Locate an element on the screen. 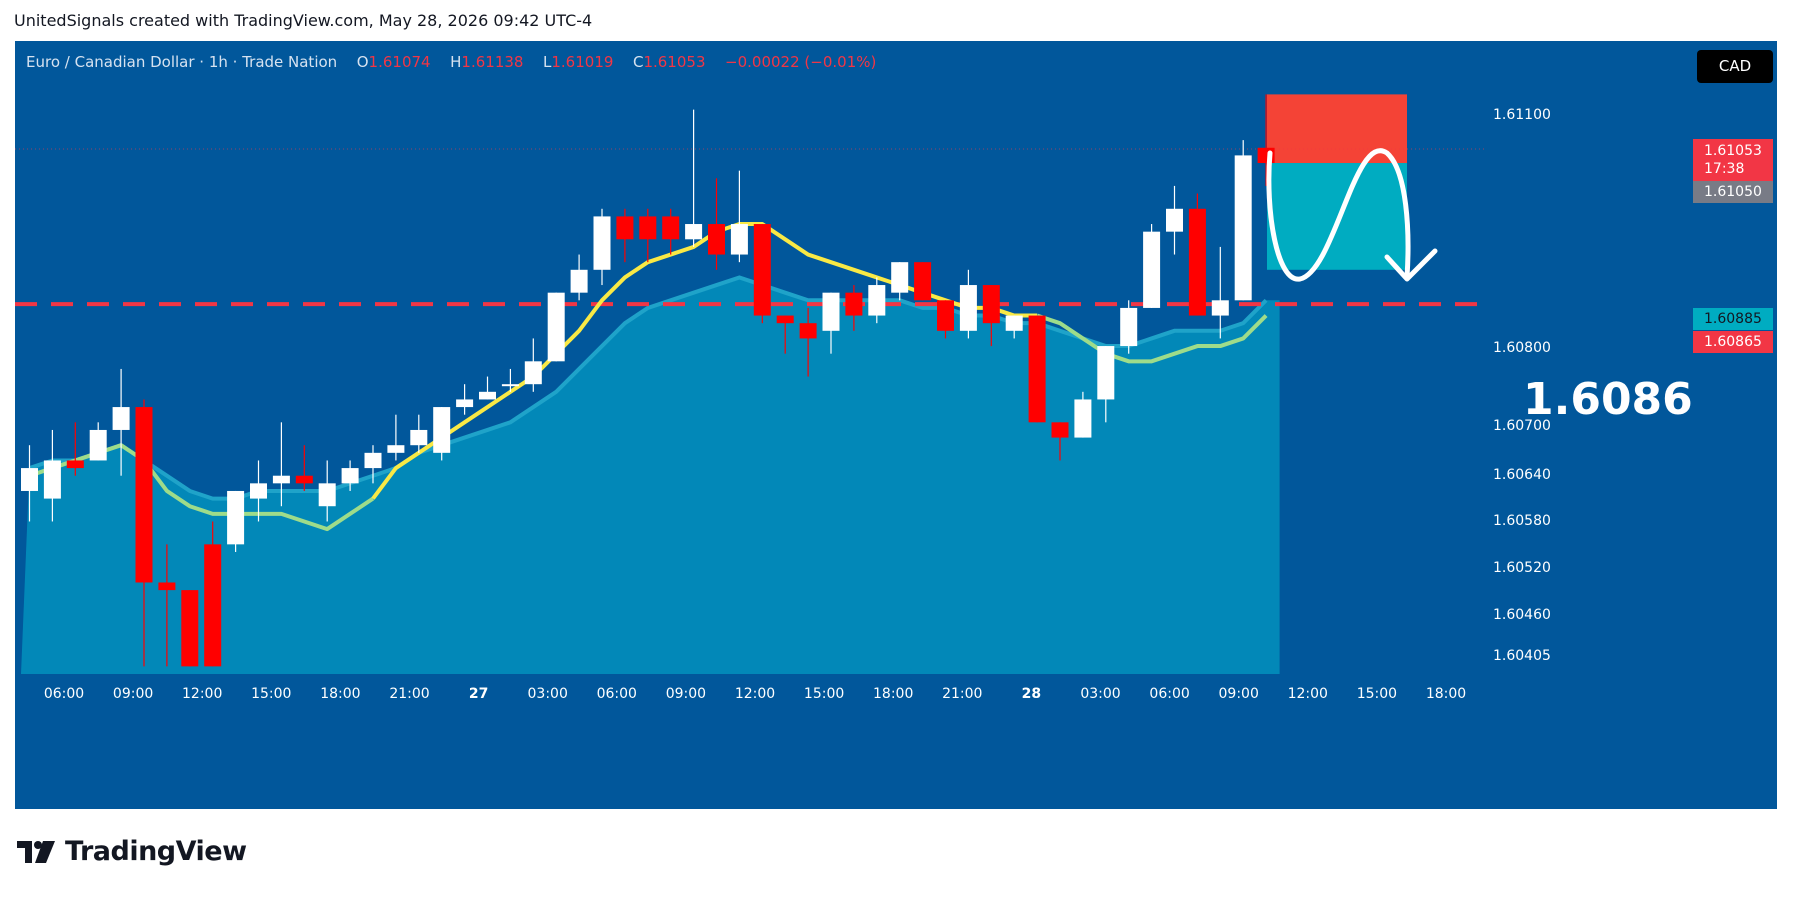 The width and height of the screenshot is (1793, 899). projection-arrow-layer is located at coordinates (1352, 215).